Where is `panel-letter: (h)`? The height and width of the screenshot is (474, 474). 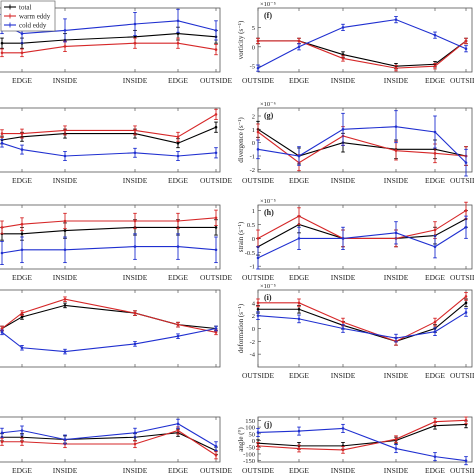 panel-letter: (h) is located at coordinates (269, 212).